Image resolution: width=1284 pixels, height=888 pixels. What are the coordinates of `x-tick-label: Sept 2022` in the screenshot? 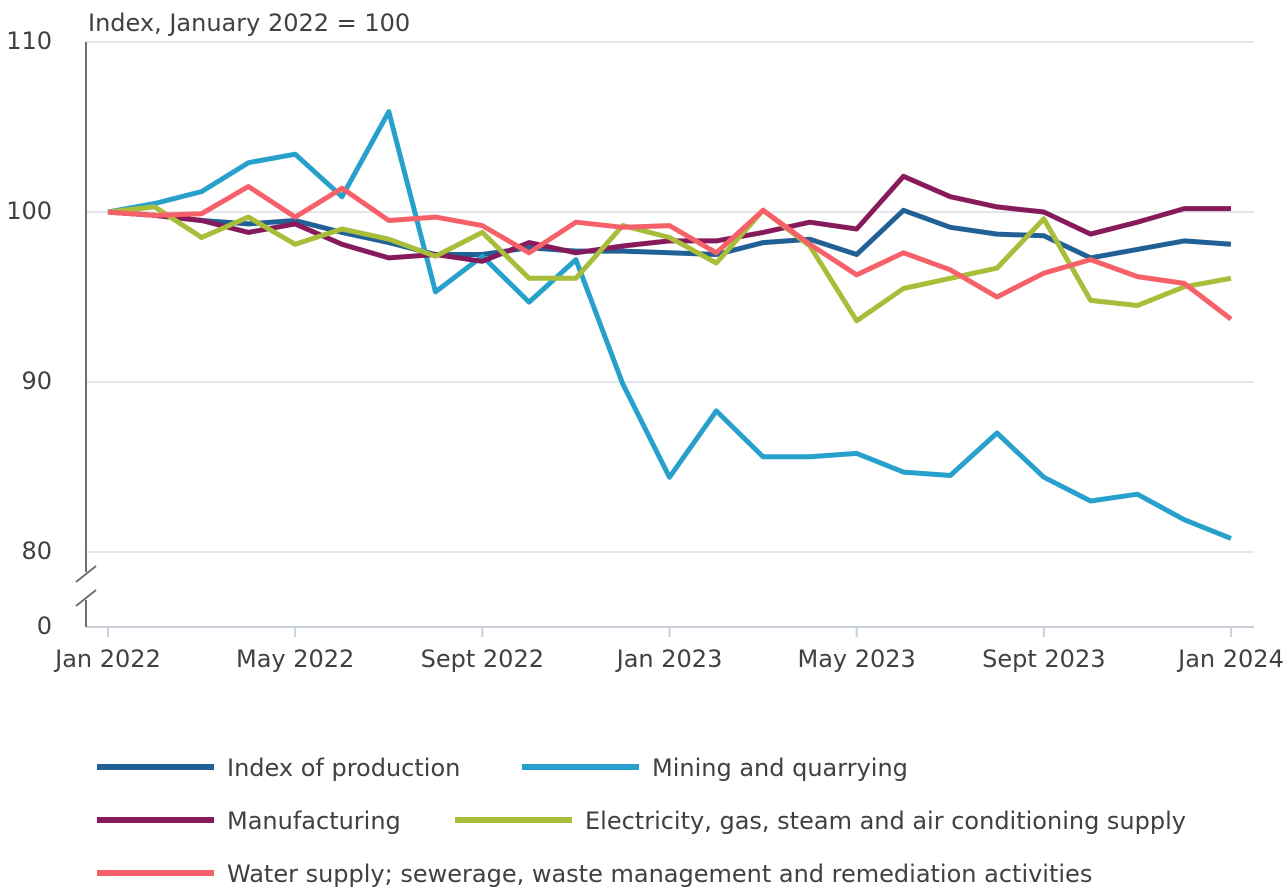 It's located at (482, 659).